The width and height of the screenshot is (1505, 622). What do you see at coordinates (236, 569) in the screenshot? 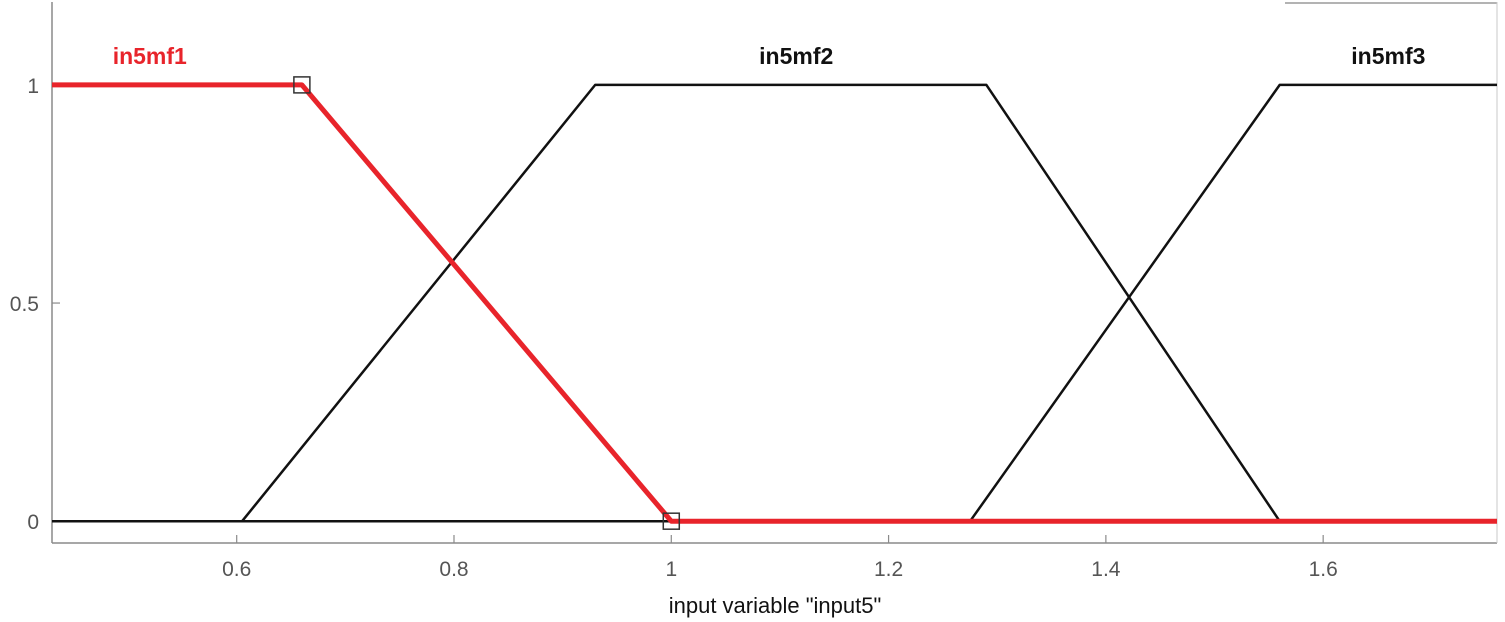
I see `x-tick-label: 0.6` at bounding box center [236, 569].